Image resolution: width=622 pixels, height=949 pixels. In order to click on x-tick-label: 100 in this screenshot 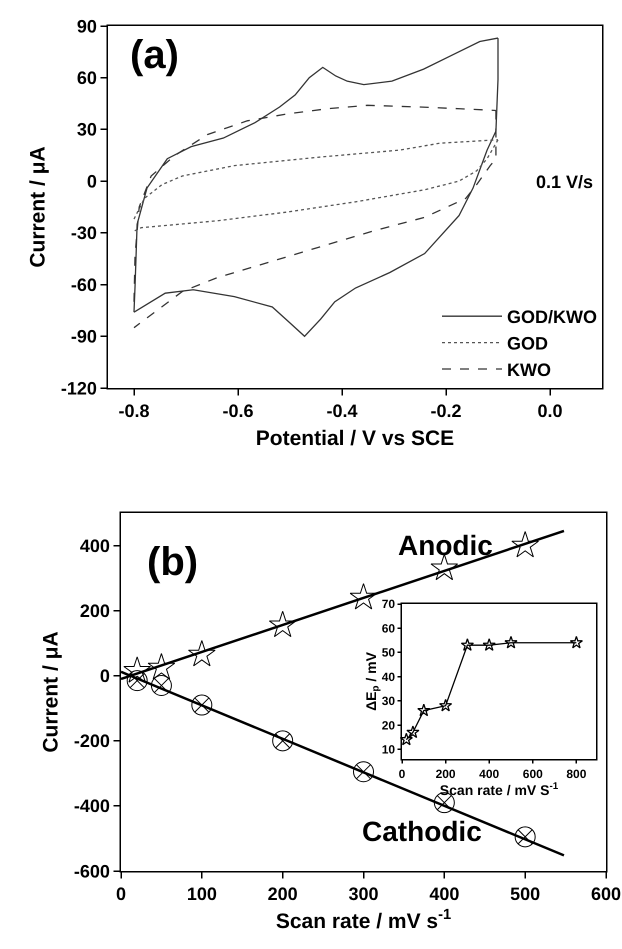, I will do `click(201, 894)`.